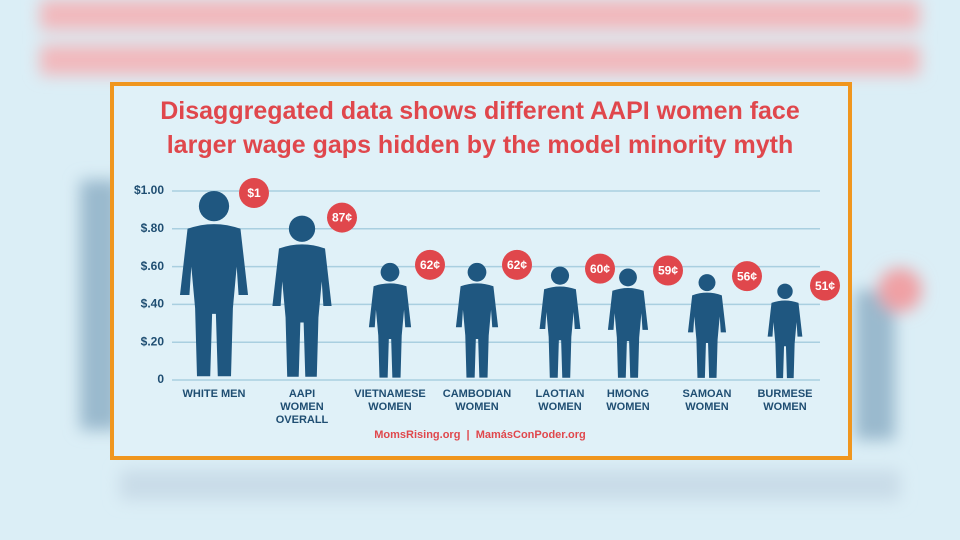 The height and width of the screenshot is (540, 960). What do you see at coordinates (302, 407) in the screenshot?
I see `x-tick-label: AAPI WOMEN OVERALL` at bounding box center [302, 407].